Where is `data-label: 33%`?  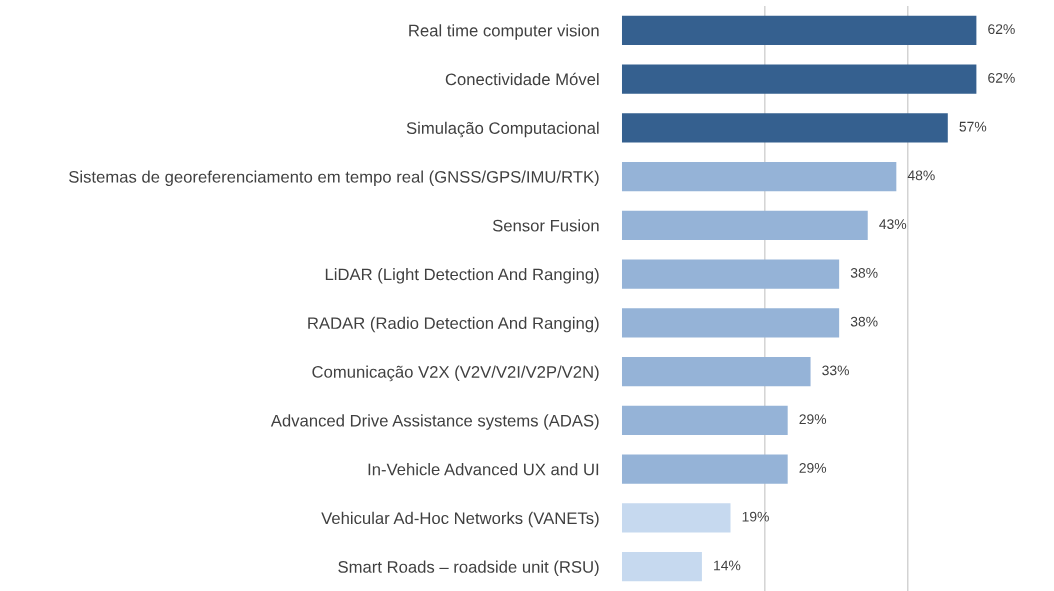
data-label: 33% is located at coordinates (835, 370).